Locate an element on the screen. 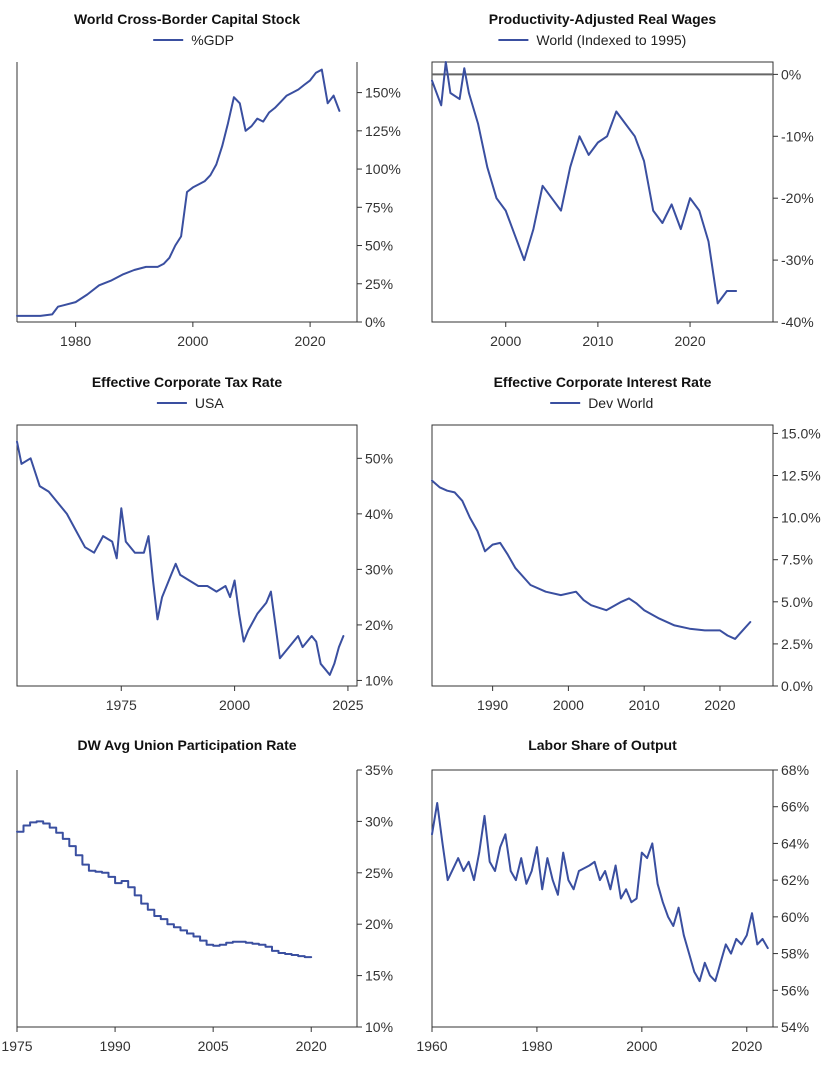  y-tick-label: 40% is located at coordinates (379, 514).